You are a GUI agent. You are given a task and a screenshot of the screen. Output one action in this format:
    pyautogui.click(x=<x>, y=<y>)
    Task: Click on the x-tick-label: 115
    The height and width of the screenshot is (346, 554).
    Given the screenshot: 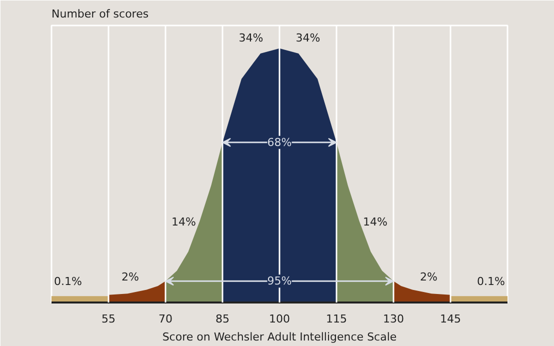 What is the action you would take?
    pyautogui.click(x=336, y=319)
    